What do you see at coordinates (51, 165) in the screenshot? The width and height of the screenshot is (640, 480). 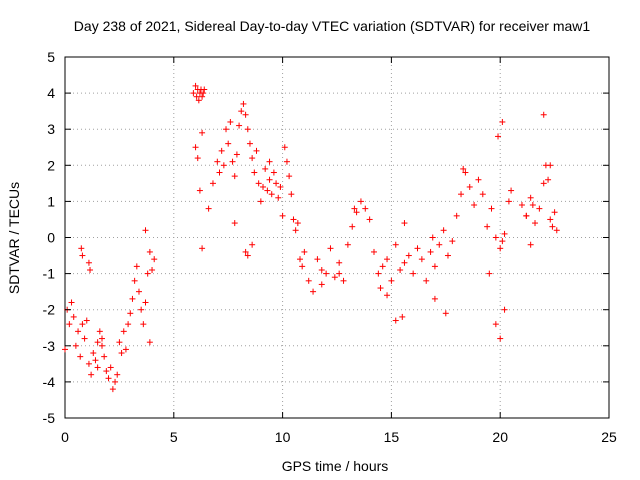 I see `y-tick-label: 2` at bounding box center [51, 165].